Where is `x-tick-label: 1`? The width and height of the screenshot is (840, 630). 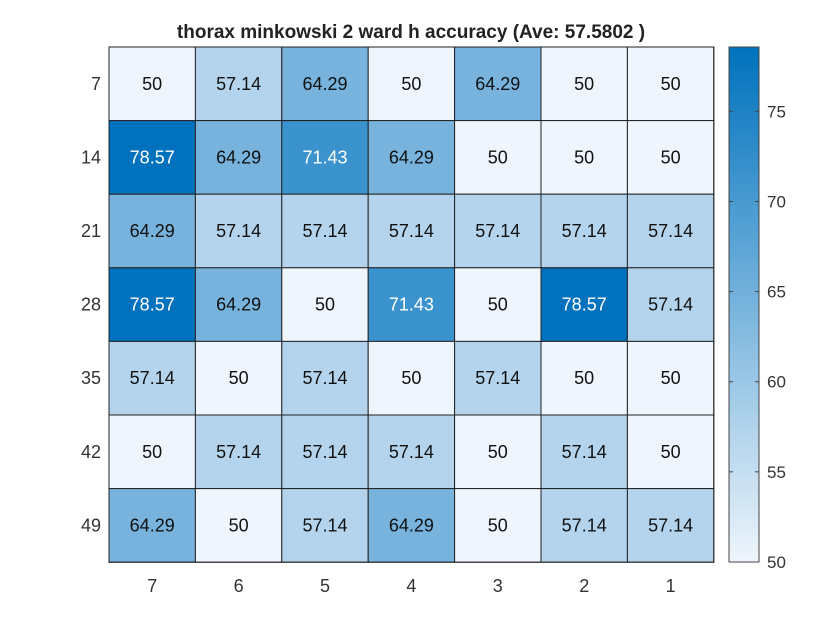 x-tick-label: 1 is located at coordinates (671, 586).